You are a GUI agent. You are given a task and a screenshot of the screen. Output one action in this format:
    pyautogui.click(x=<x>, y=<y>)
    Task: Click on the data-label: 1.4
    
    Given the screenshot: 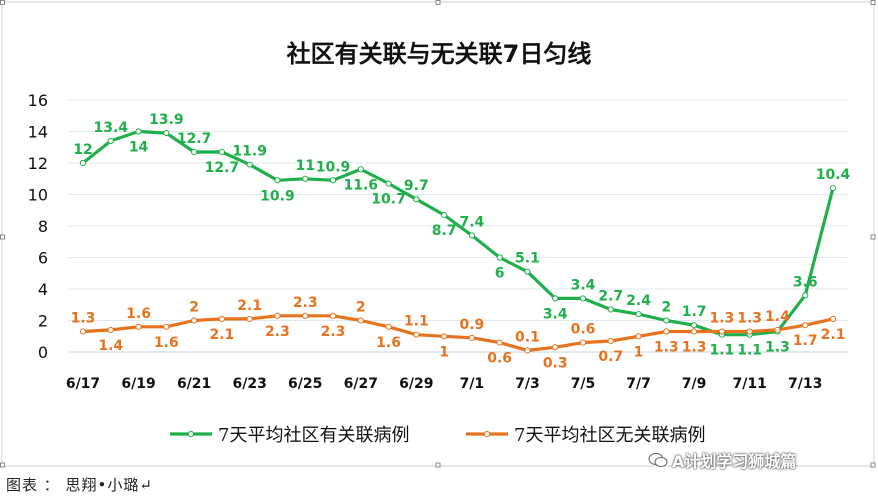 What is the action you would take?
    pyautogui.click(x=110, y=346)
    